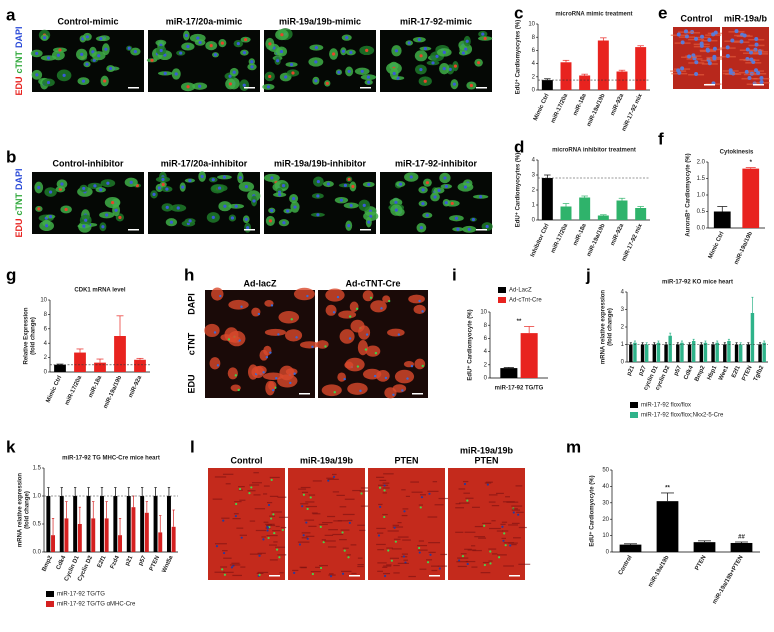 Image resolution: width=774 pixels, height=632 pixels. I want to click on annotation: *, so click(751, 163).